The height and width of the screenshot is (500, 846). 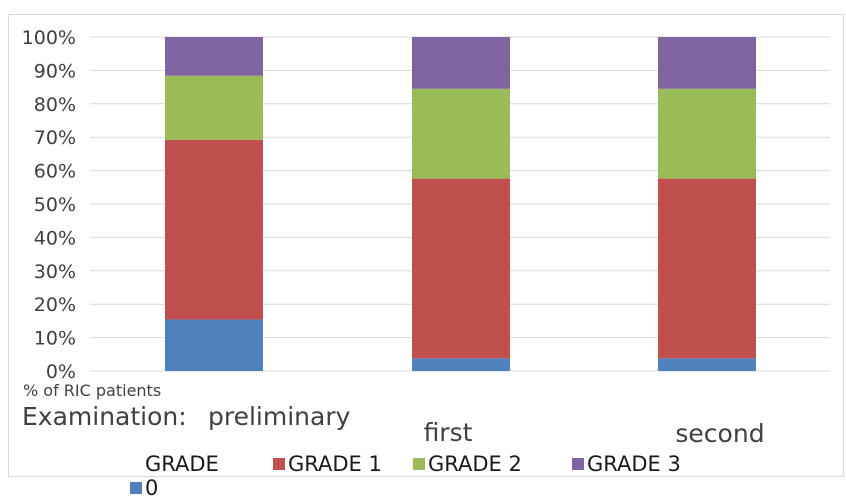 What do you see at coordinates (279, 416) in the screenshot?
I see `x-tick-label: preliminary` at bounding box center [279, 416].